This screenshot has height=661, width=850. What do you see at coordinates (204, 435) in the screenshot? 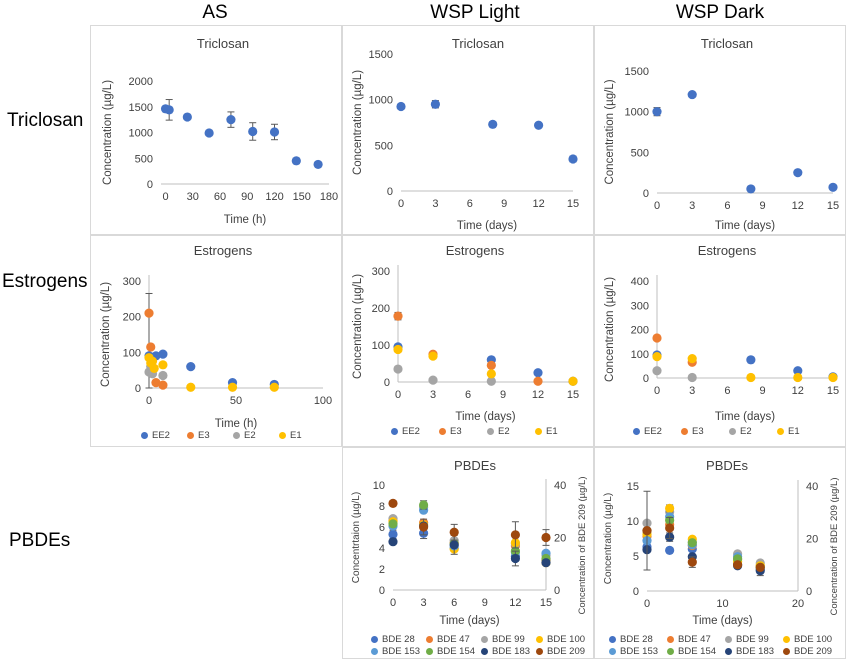
I see `legend-label: E3` at bounding box center [204, 435].